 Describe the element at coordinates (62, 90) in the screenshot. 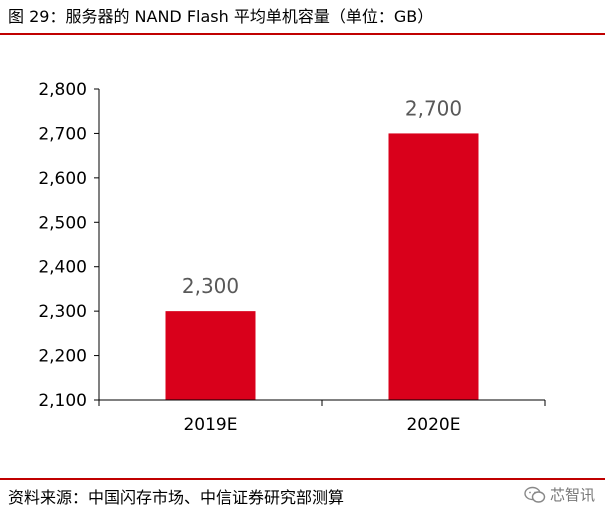

I see `y-tick-label: 2,800` at that location.